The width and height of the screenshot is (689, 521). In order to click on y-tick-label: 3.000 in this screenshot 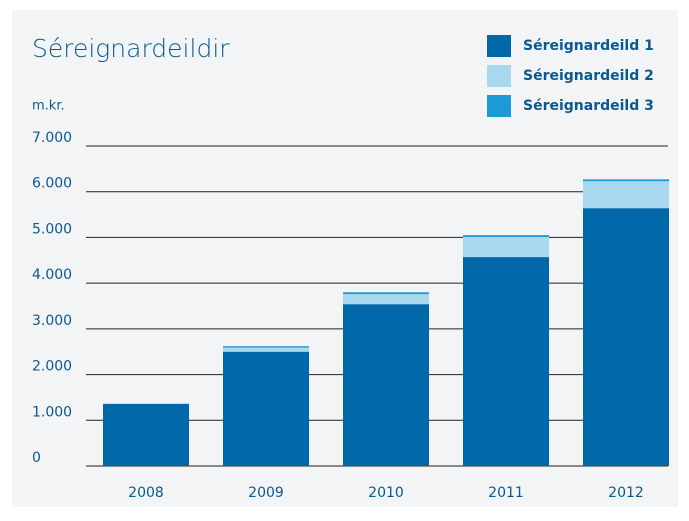, I will do `click(52, 321)`.